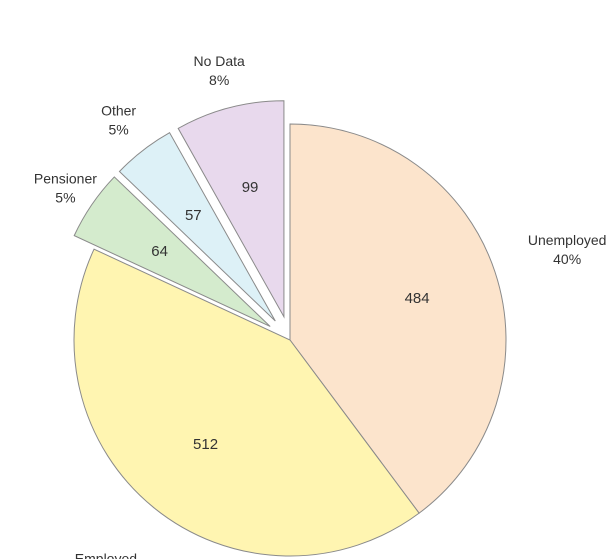  I want to click on slice-category-label-pensioner: Pensioner, so click(65, 179).